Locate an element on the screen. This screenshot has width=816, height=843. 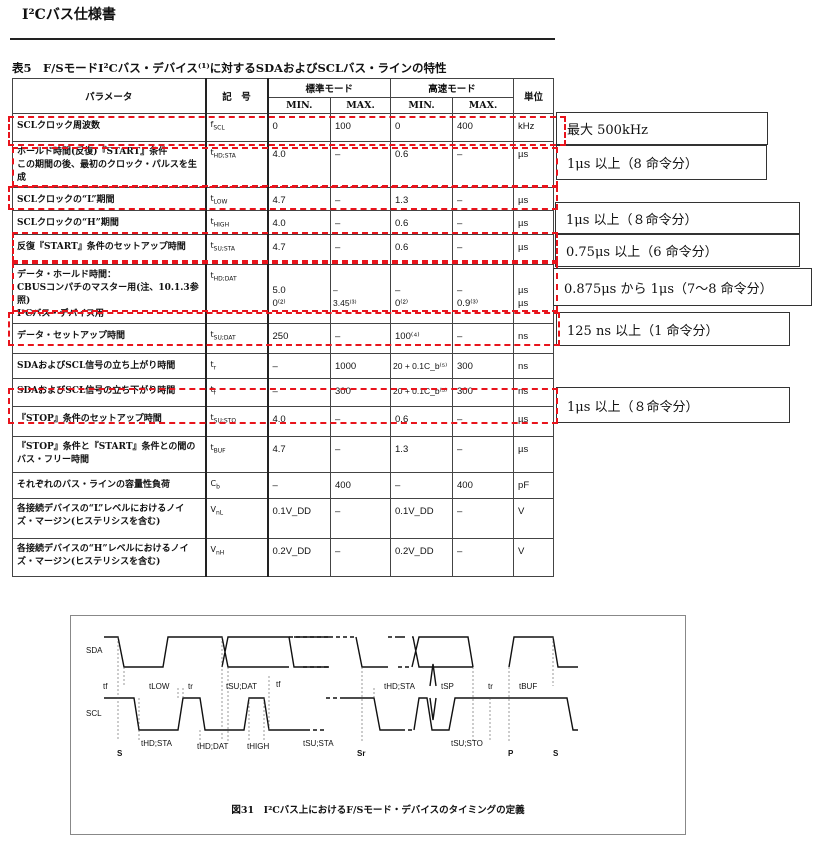
fast-min-cell: 1.3 is located at coordinates (422, 454).